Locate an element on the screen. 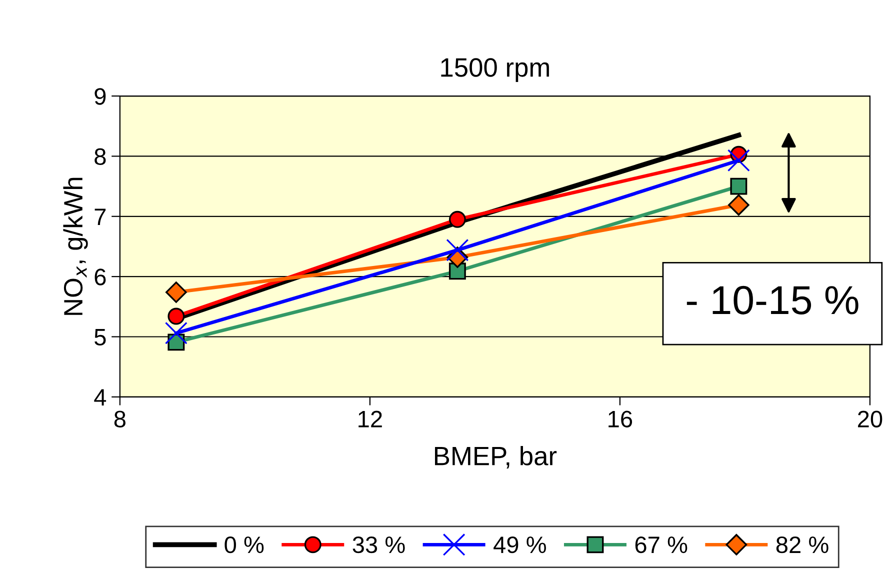 The image size is (895, 582). legend-label: 49 % is located at coordinates (520, 545).